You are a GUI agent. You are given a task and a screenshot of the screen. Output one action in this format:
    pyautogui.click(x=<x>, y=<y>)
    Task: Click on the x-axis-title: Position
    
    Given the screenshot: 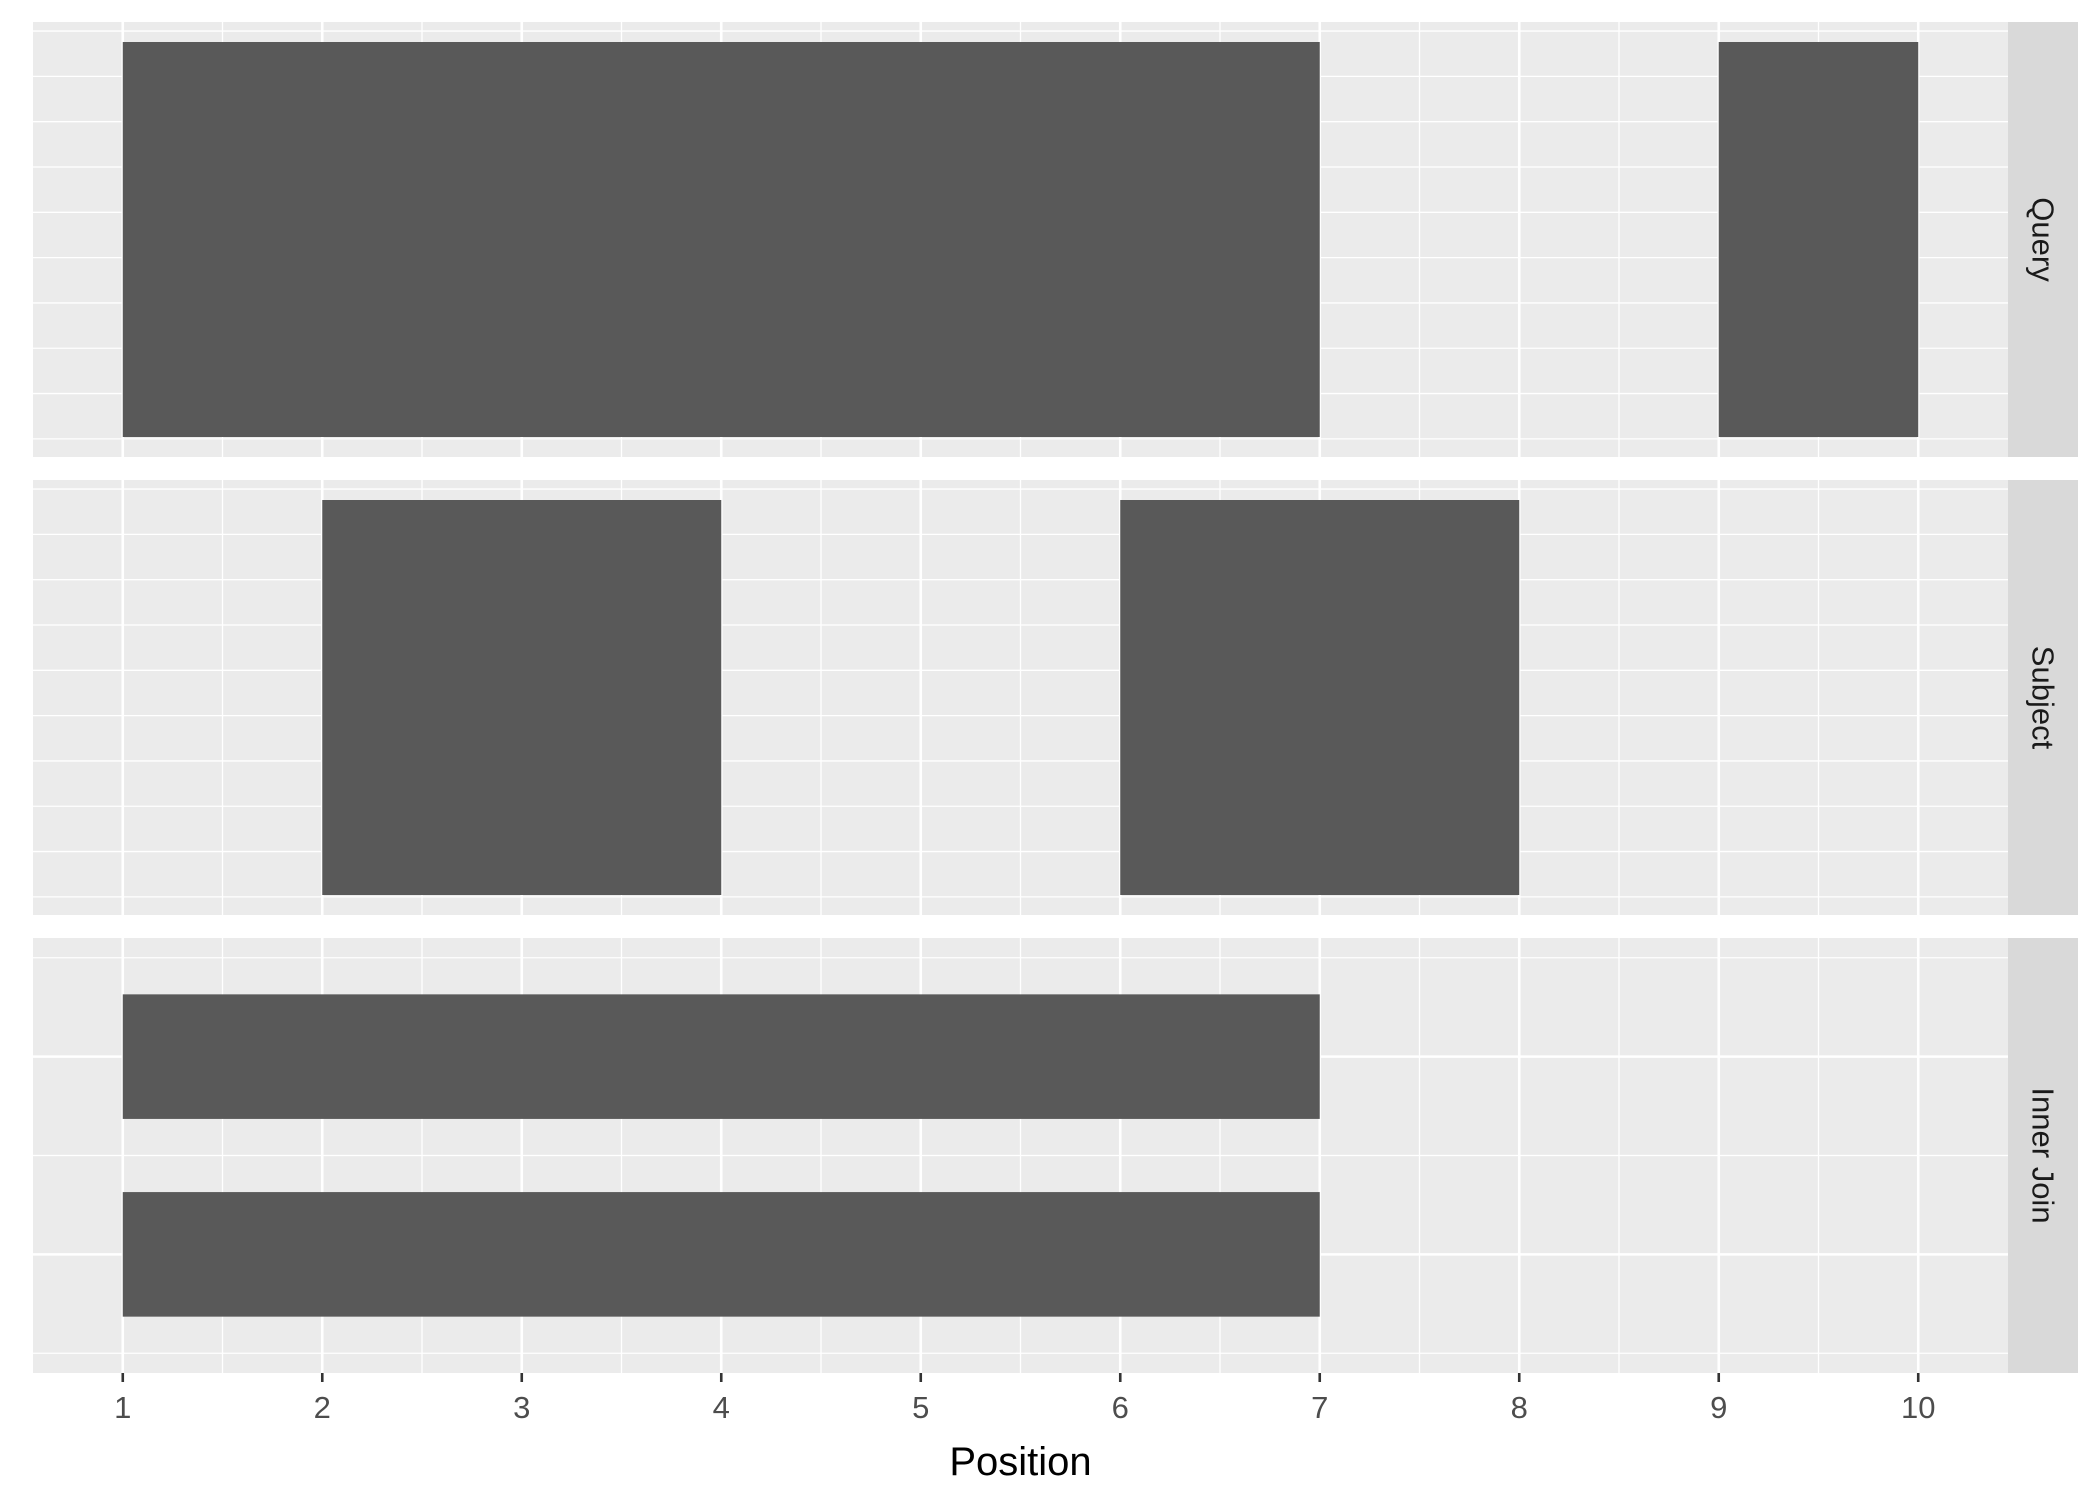 What is the action you would take?
    pyautogui.click(x=1020, y=1462)
    